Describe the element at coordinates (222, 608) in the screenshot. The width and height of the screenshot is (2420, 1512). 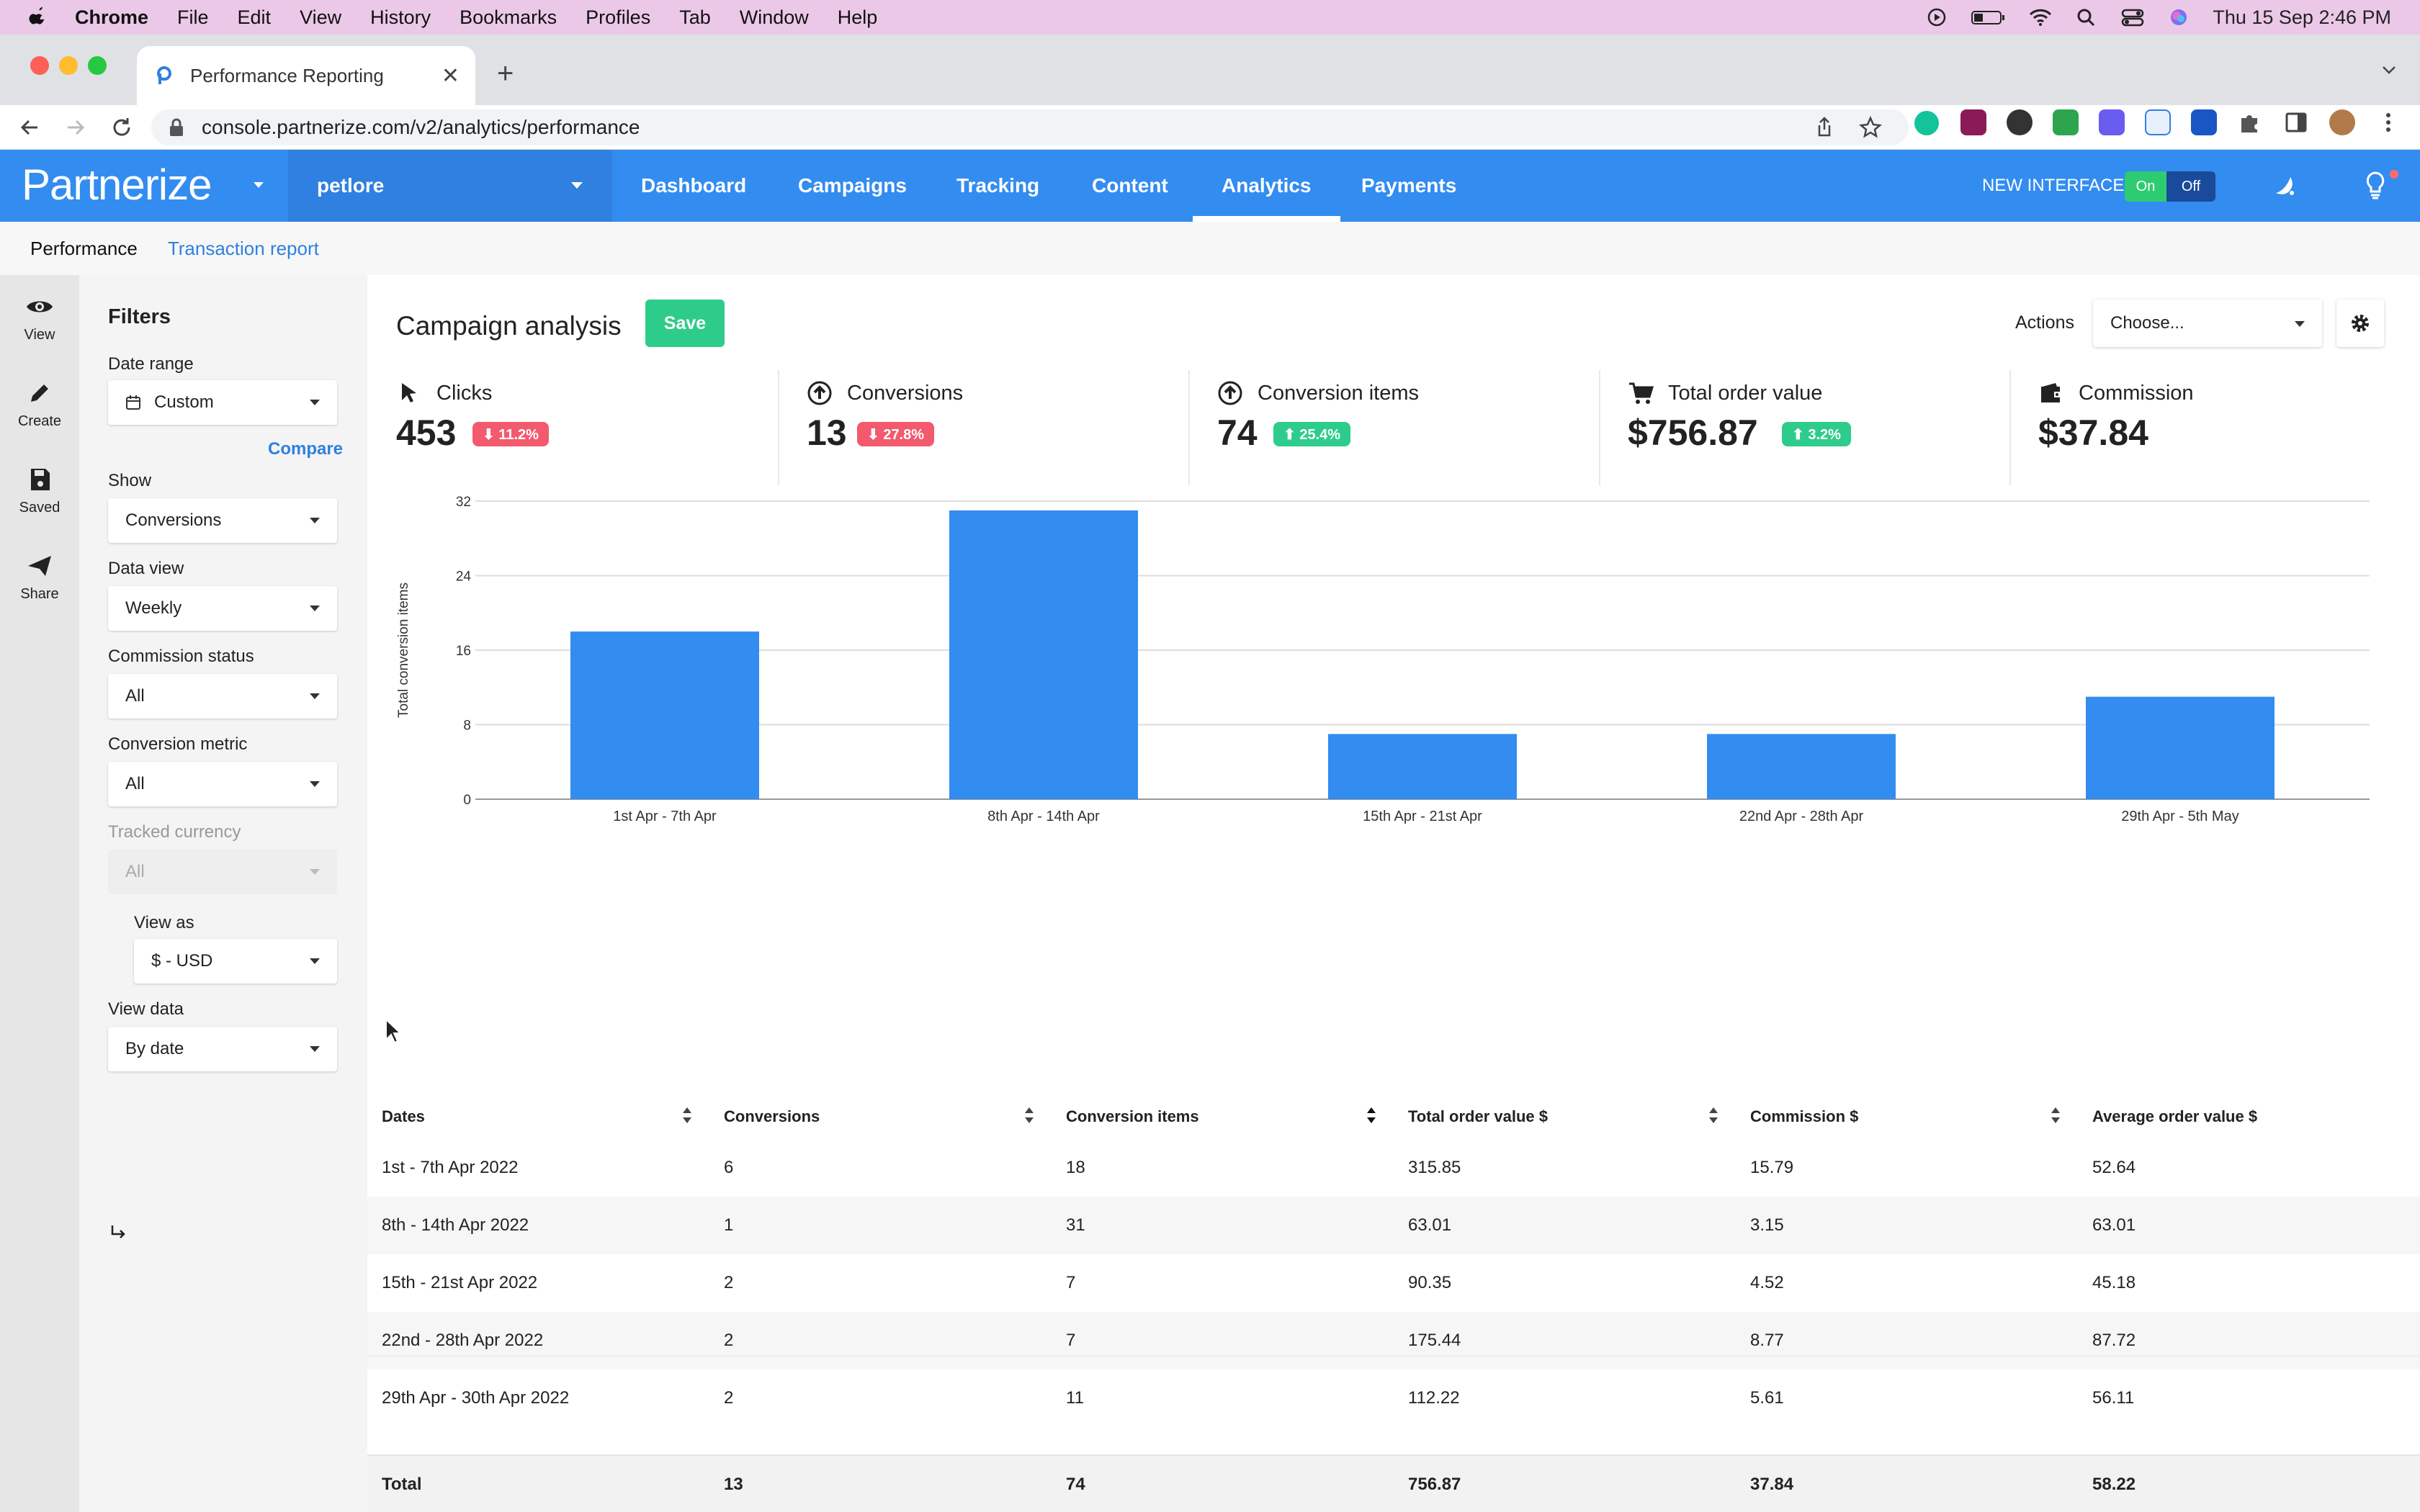
I see `data-view-select: Weekly` at that location.